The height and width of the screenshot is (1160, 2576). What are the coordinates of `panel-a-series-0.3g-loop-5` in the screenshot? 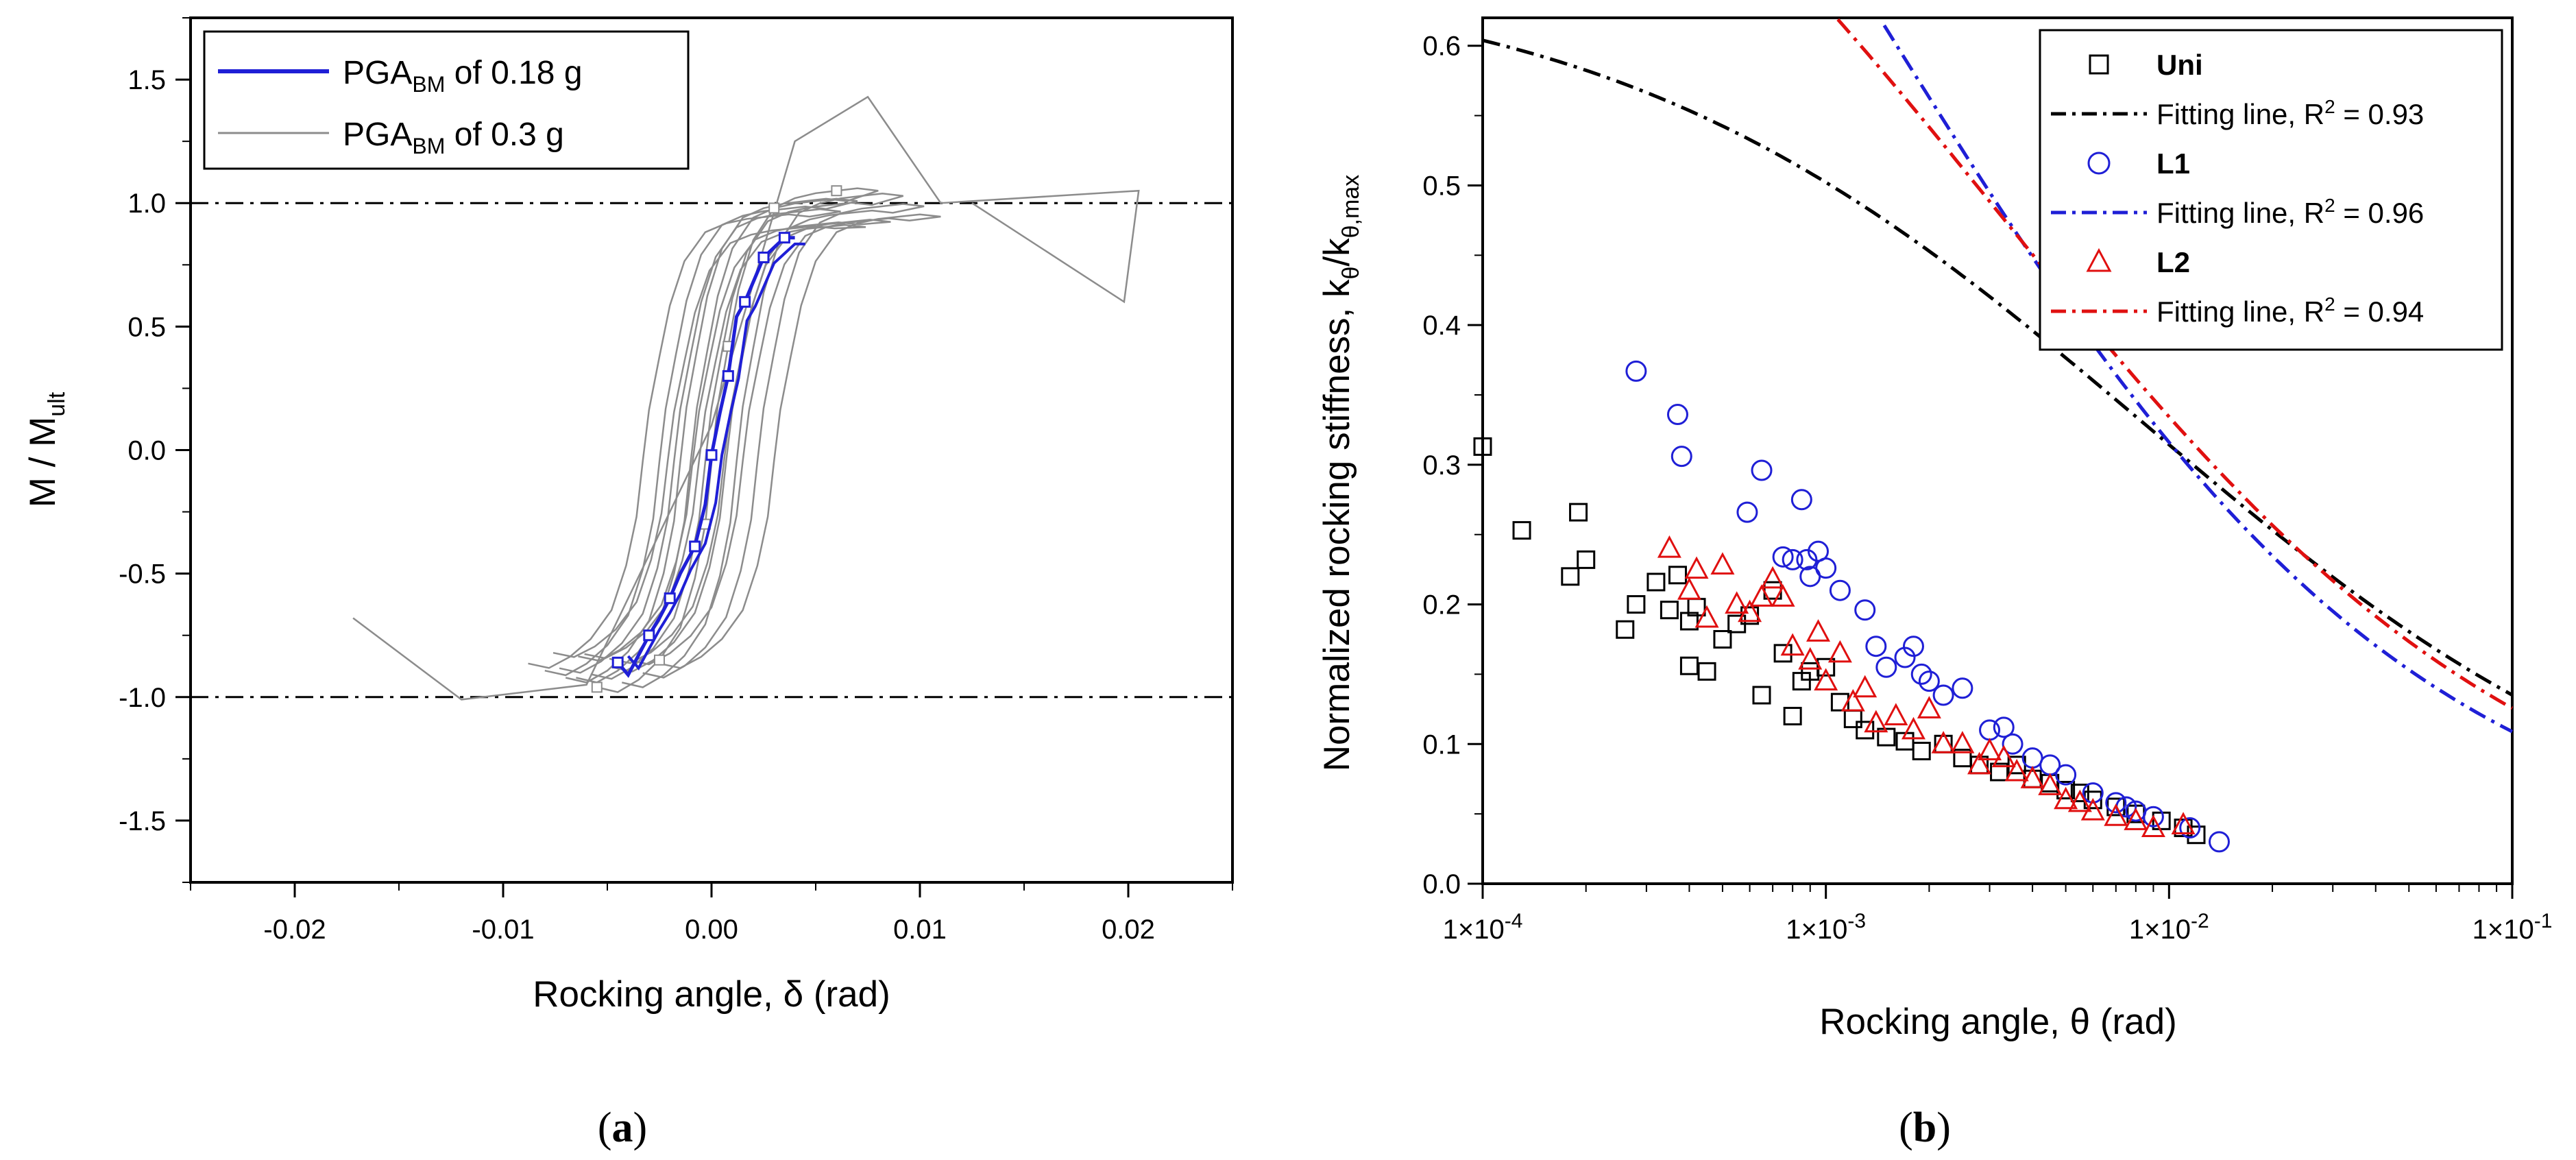 It's located at (784, 441).